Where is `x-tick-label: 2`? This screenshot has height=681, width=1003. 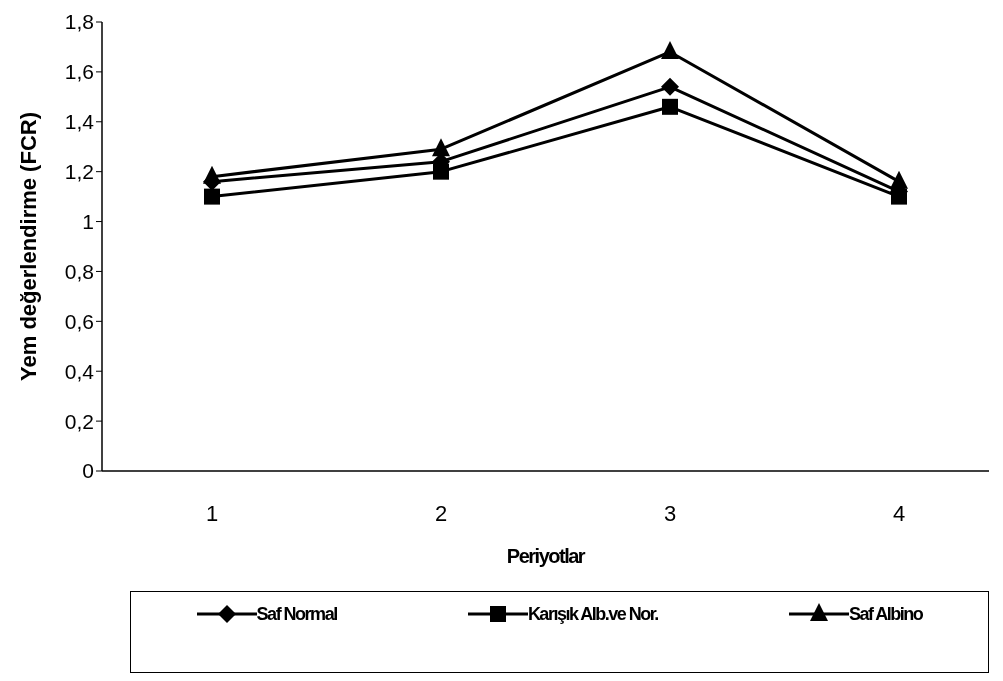
x-tick-label: 2 is located at coordinates (441, 513).